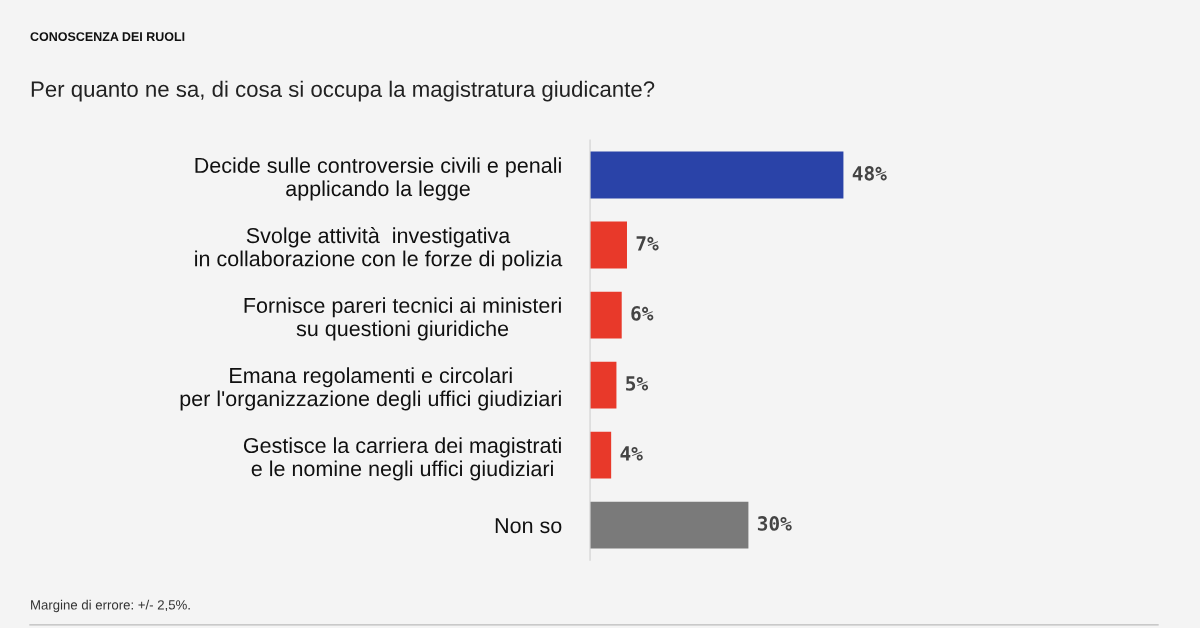  I want to click on data-label: 5%, so click(637, 383).